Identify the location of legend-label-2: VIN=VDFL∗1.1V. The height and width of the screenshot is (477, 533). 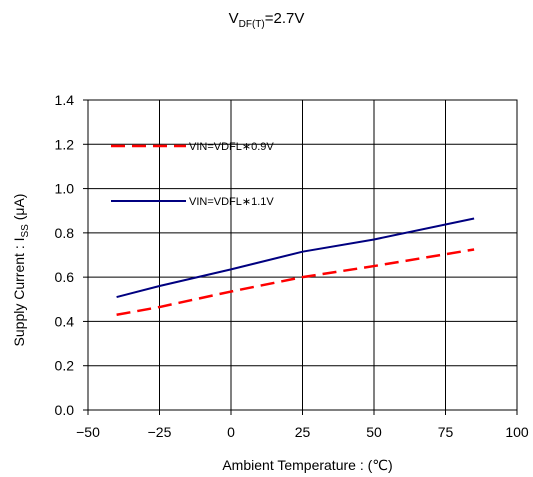
(231, 202).